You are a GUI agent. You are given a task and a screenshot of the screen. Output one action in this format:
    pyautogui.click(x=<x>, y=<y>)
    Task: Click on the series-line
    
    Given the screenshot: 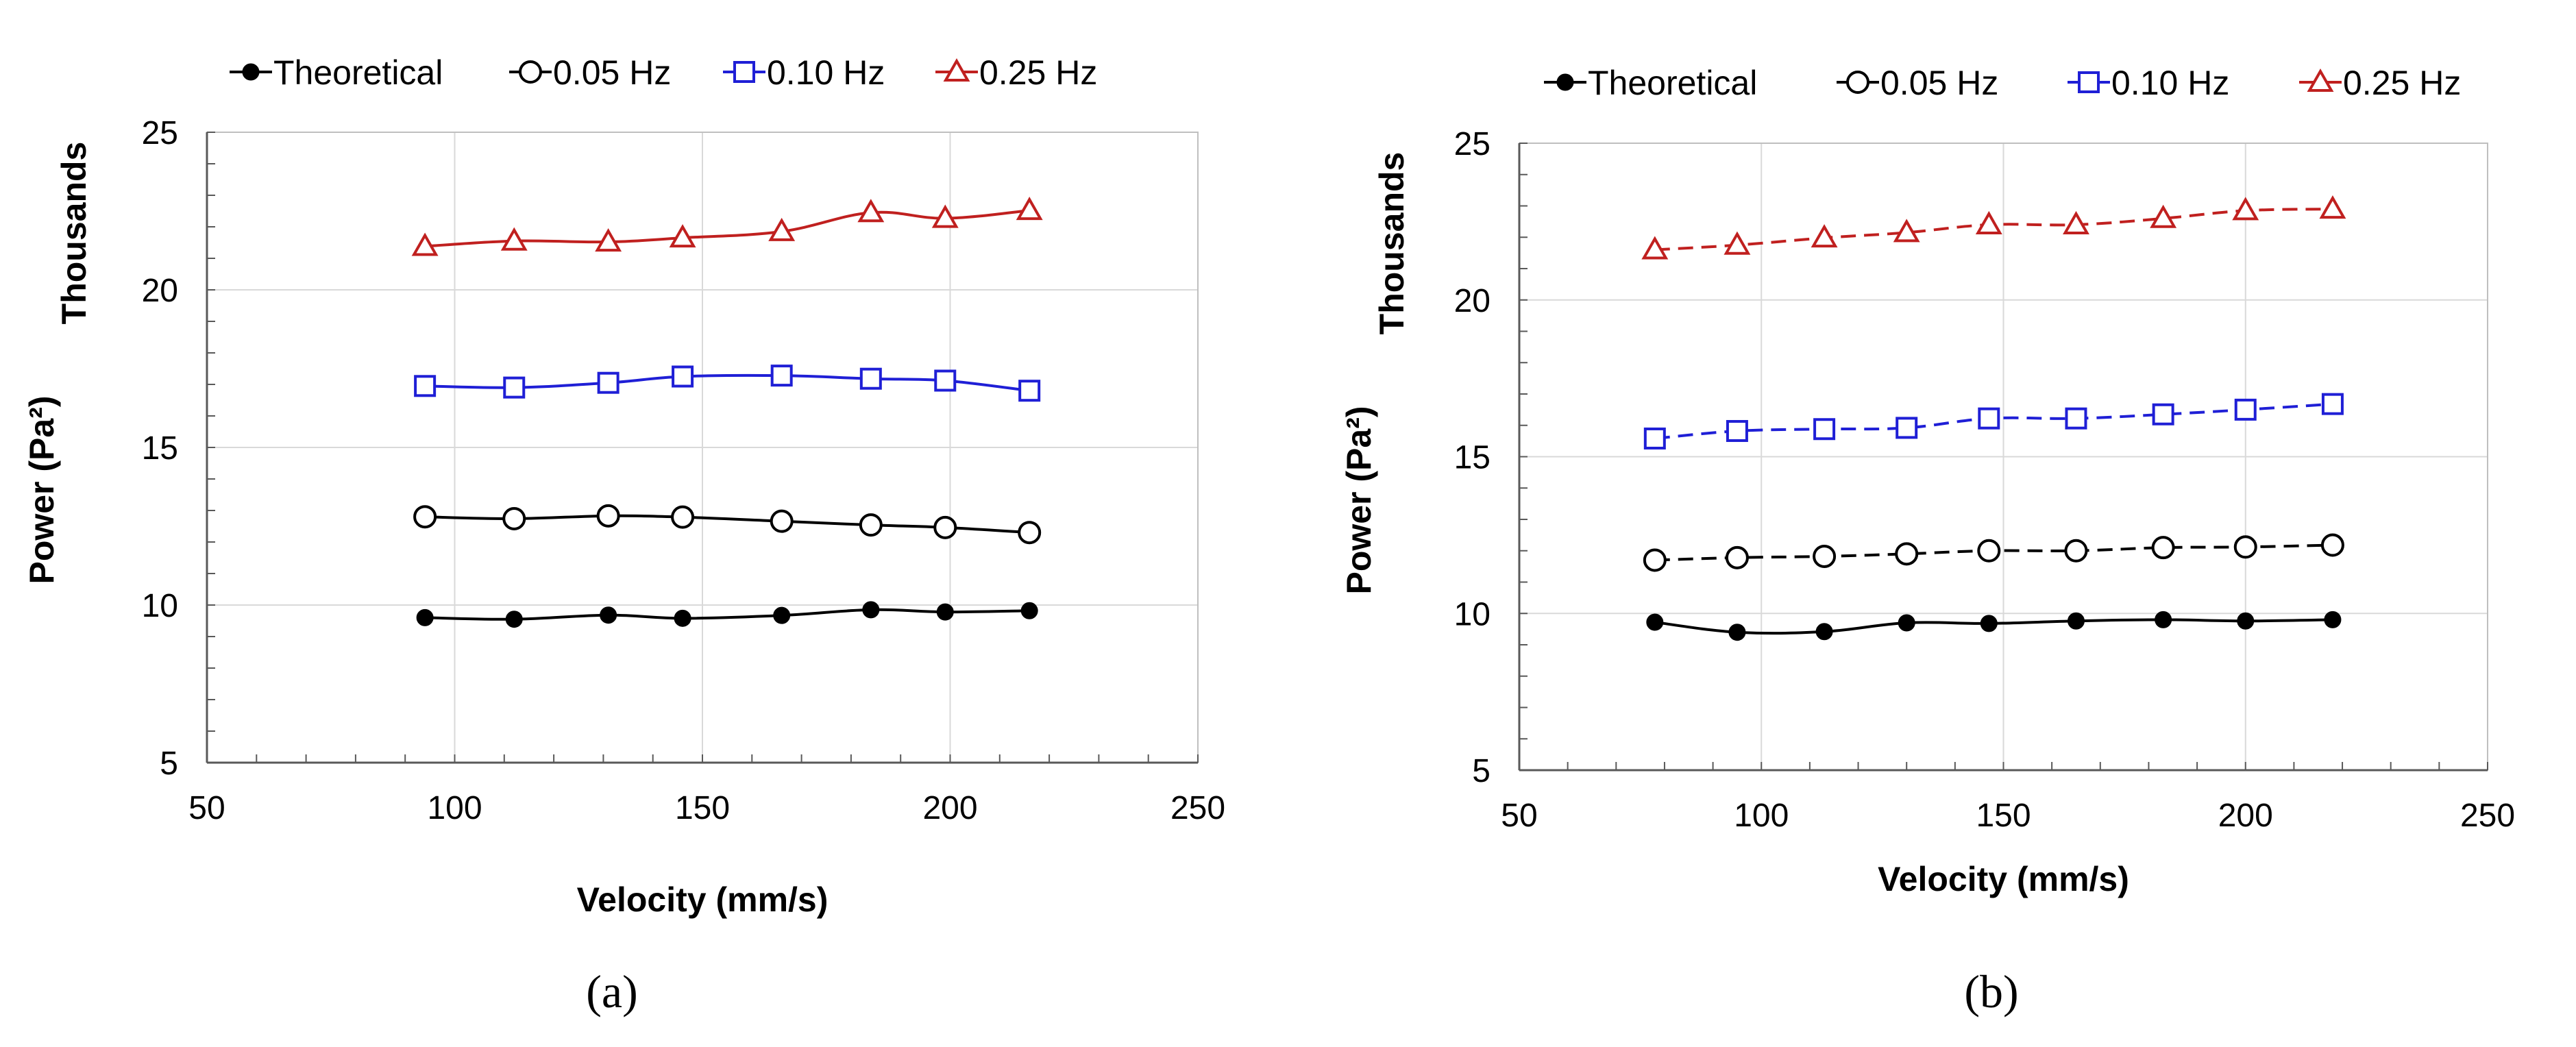 What is the action you would take?
    pyautogui.click(x=727, y=228)
    